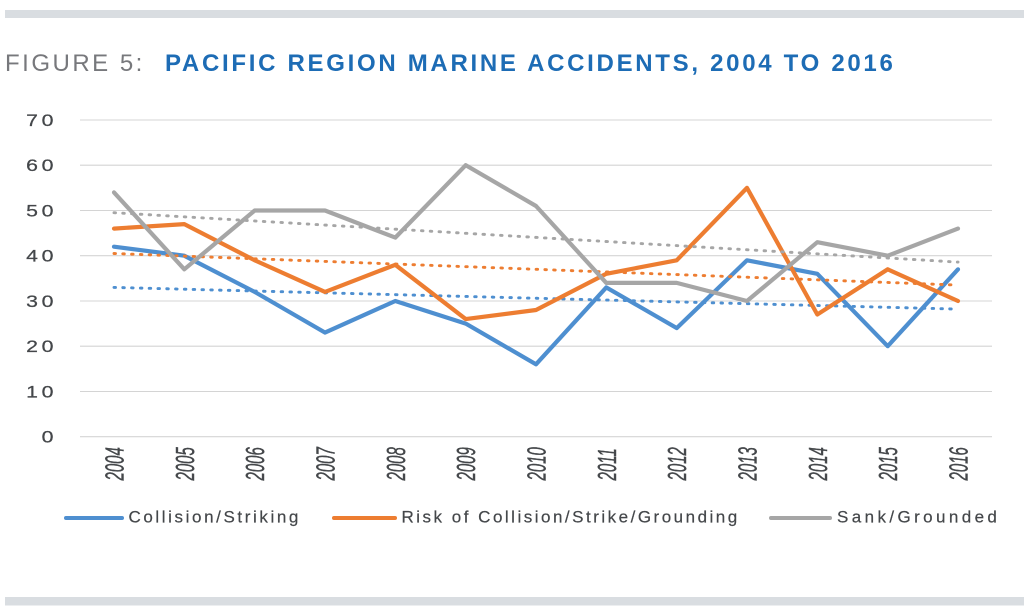 This screenshot has width=1024, height=610. I want to click on svg-text: 2009, so click(467, 464).